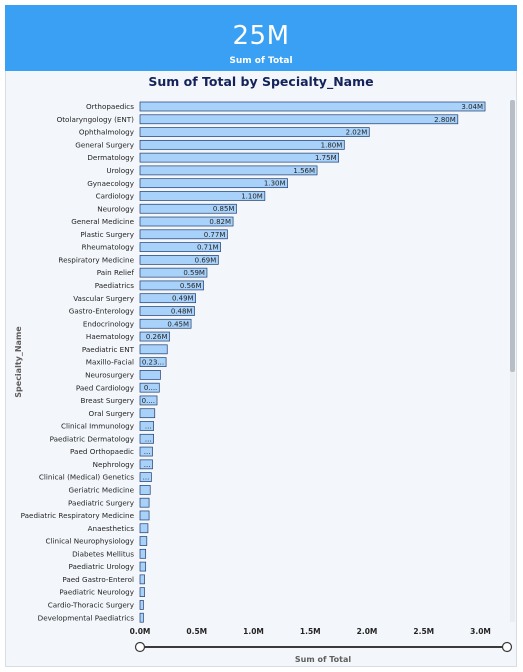 Image resolution: width=523 pixels, height=672 pixels. I want to click on x-tick-label: 2.0M, so click(367, 631).